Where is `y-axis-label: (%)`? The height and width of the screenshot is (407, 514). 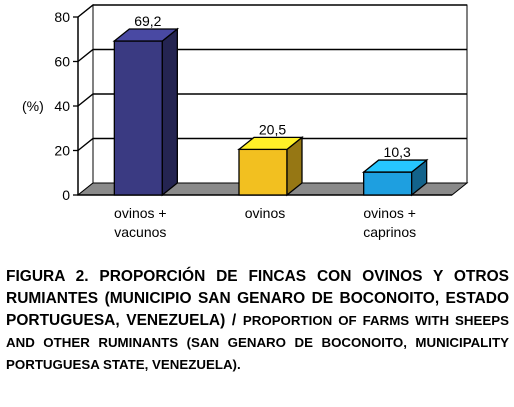 y-axis-label: (%) is located at coordinates (33, 106).